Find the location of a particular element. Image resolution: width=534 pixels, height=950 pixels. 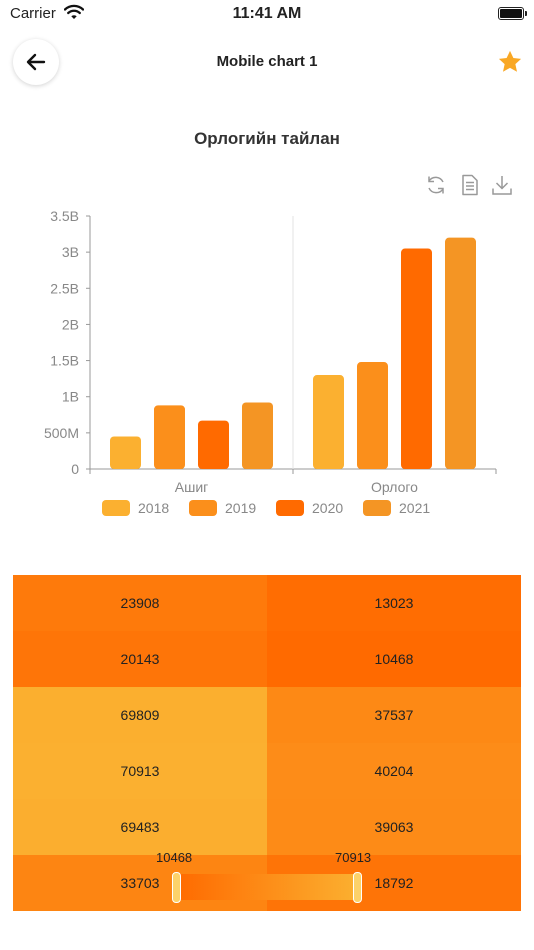

heatmap-cell: 69809 is located at coordinates (140, 715).